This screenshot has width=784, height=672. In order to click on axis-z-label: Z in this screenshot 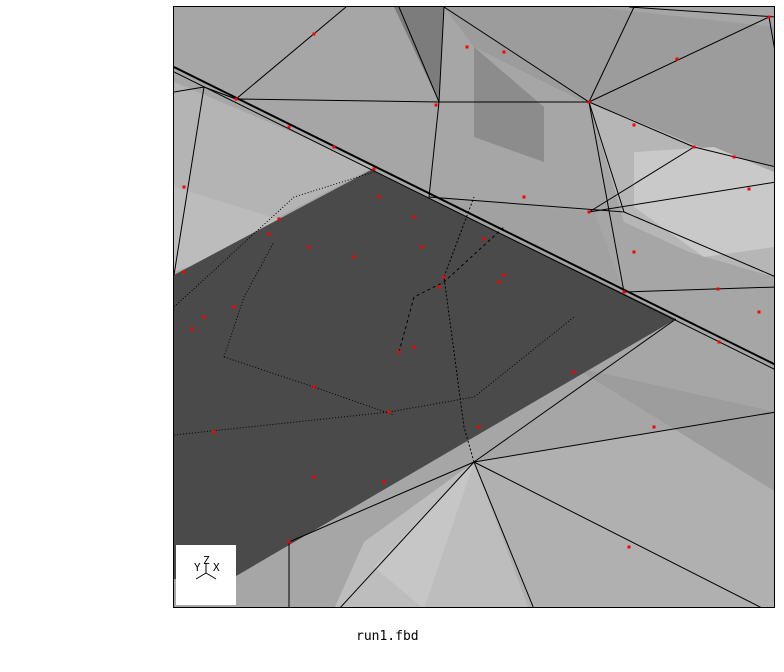, I will do `click(206, 560)`.